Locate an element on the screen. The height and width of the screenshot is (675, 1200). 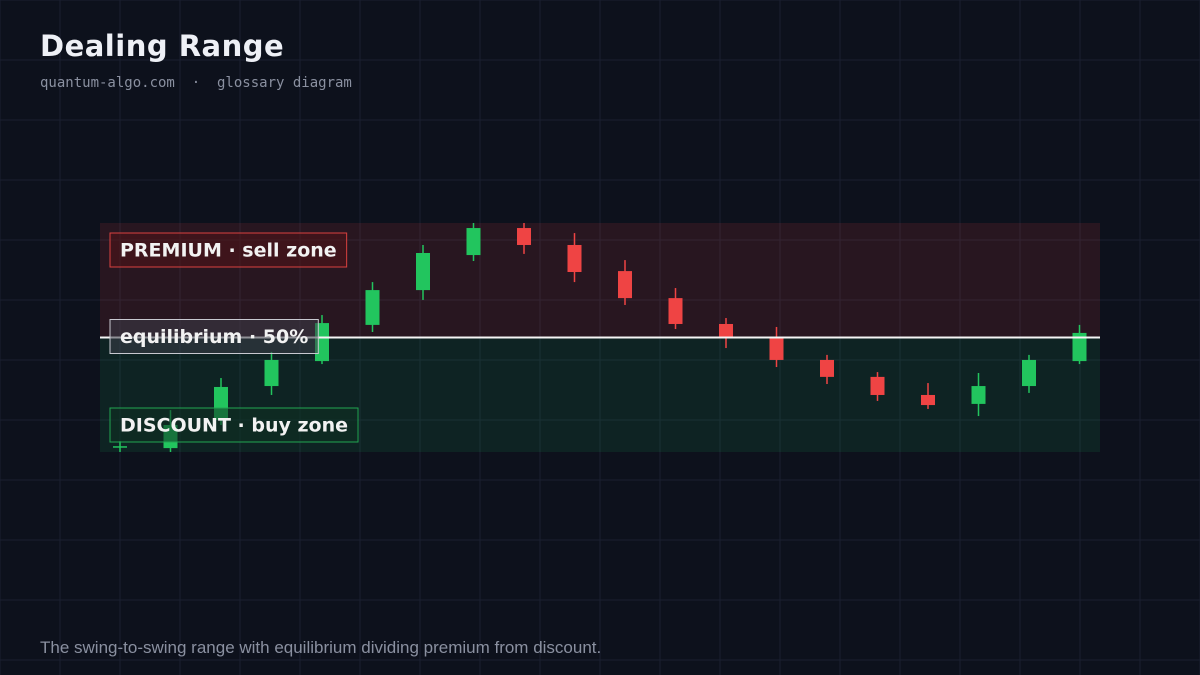
equilibrium-label: equilibrium · 50% is located at coordinates (214, 337).